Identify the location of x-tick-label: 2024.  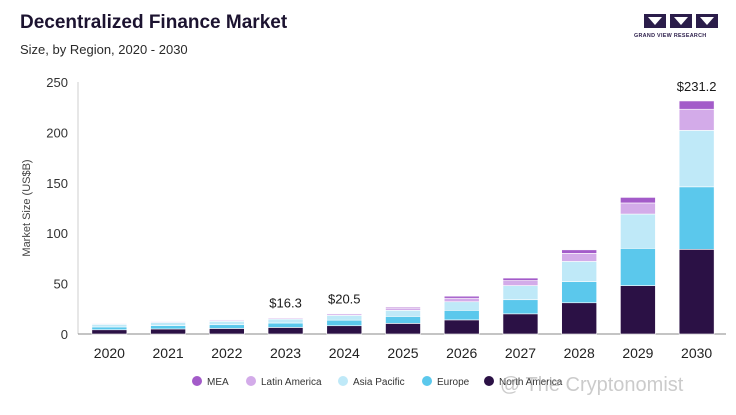
(344, 353).